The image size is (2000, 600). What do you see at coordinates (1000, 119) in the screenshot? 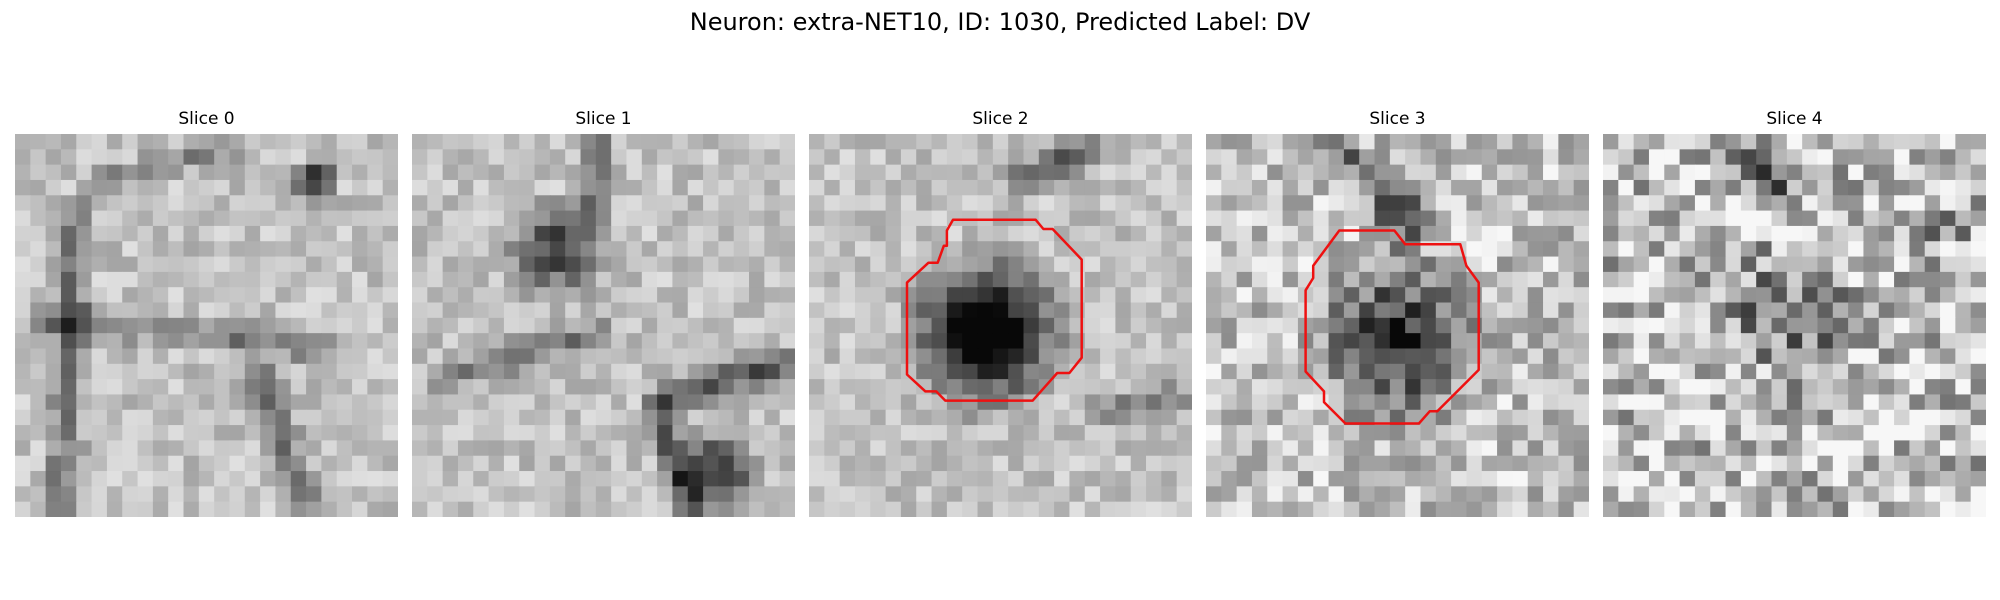
I see `slice-label: Slice 2` at bounding box center [1000, 119].